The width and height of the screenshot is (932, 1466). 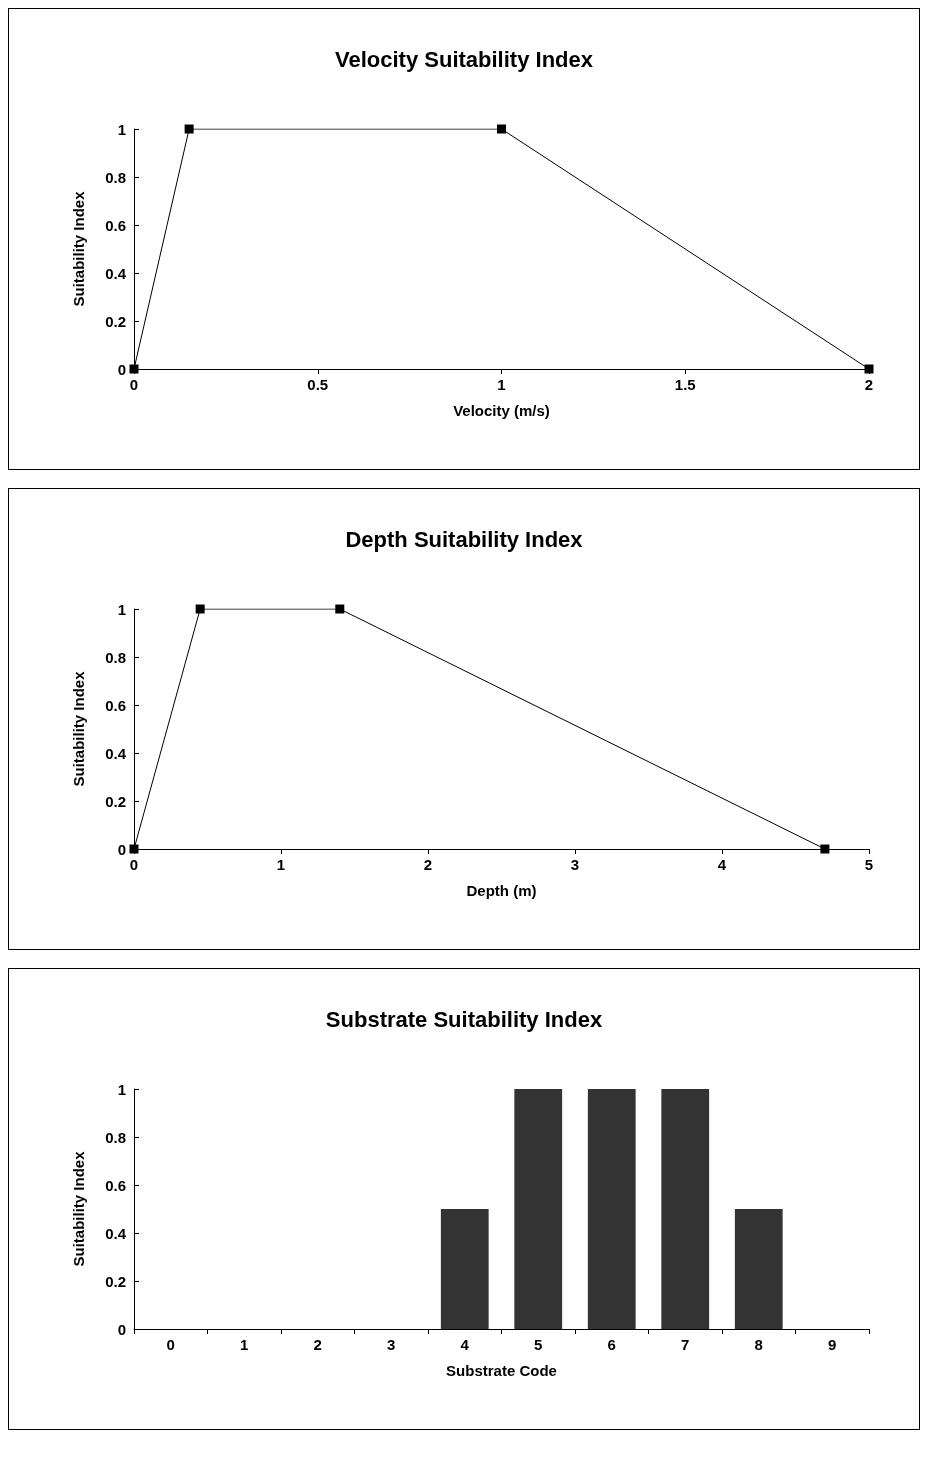 I want to click on x-axis-title: Substrate Code, so click(x=501, y=1370).